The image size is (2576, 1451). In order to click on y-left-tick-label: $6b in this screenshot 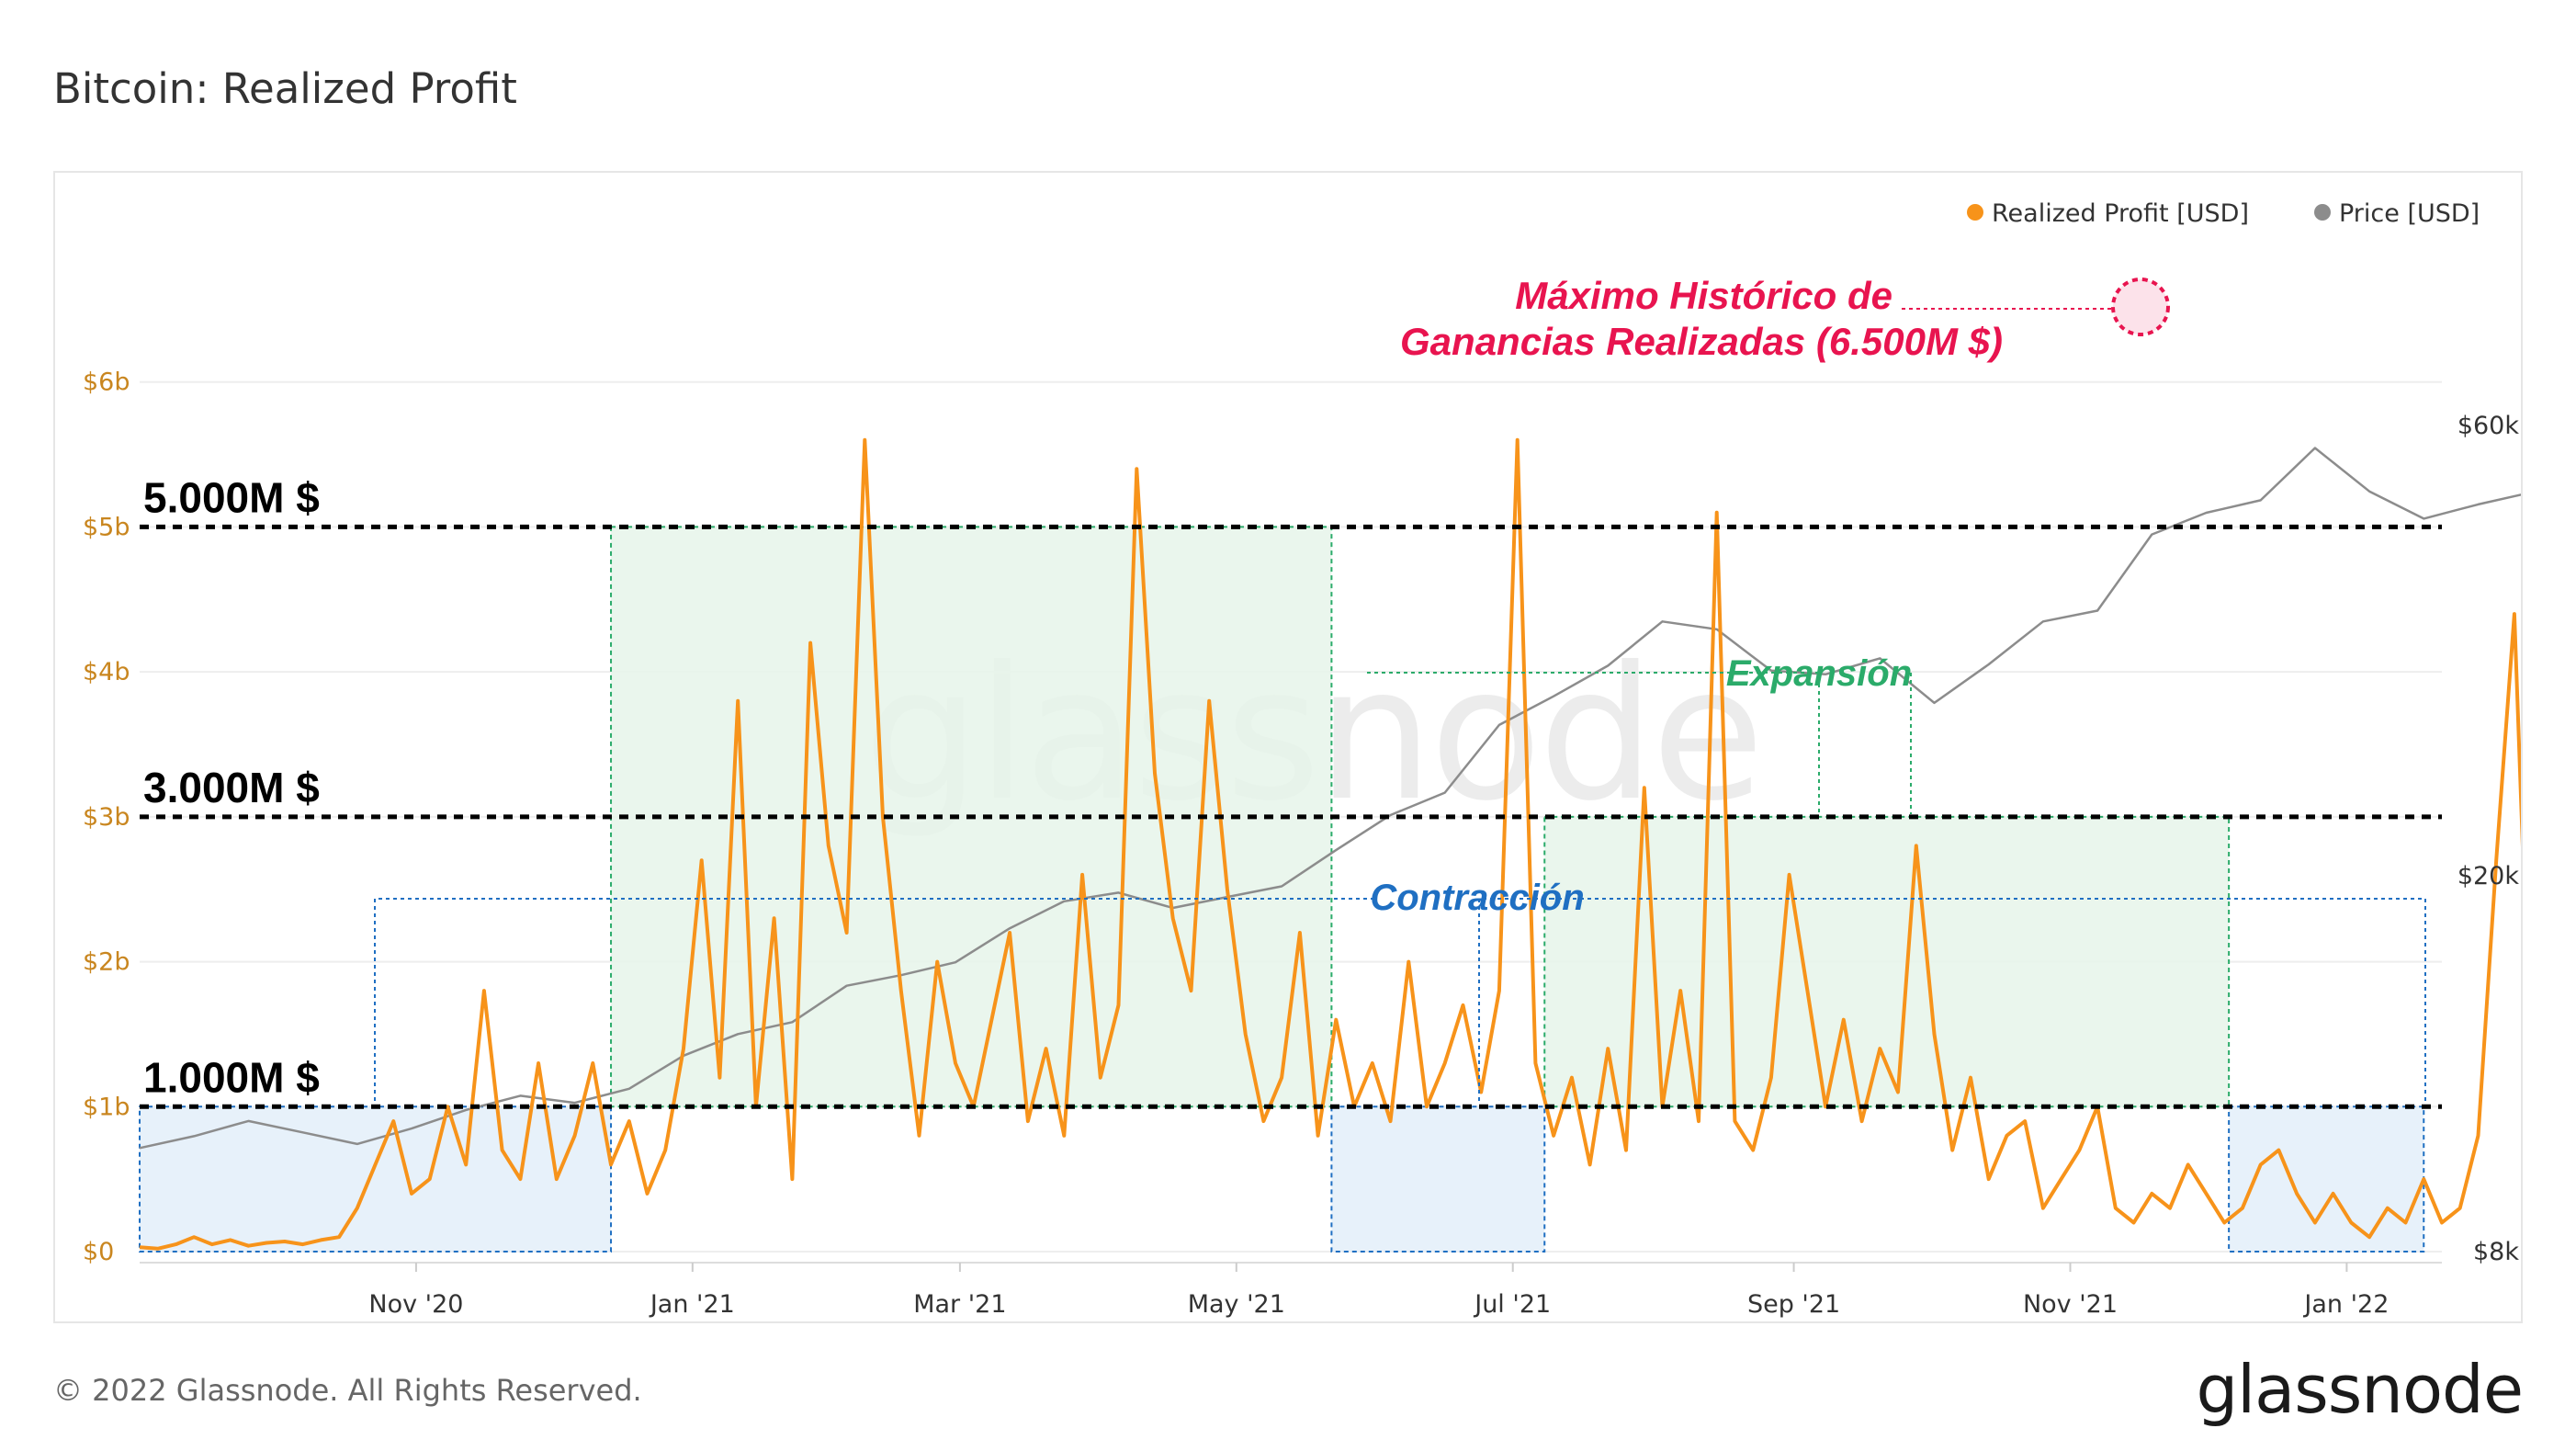, I will do `click(106, 382)`.